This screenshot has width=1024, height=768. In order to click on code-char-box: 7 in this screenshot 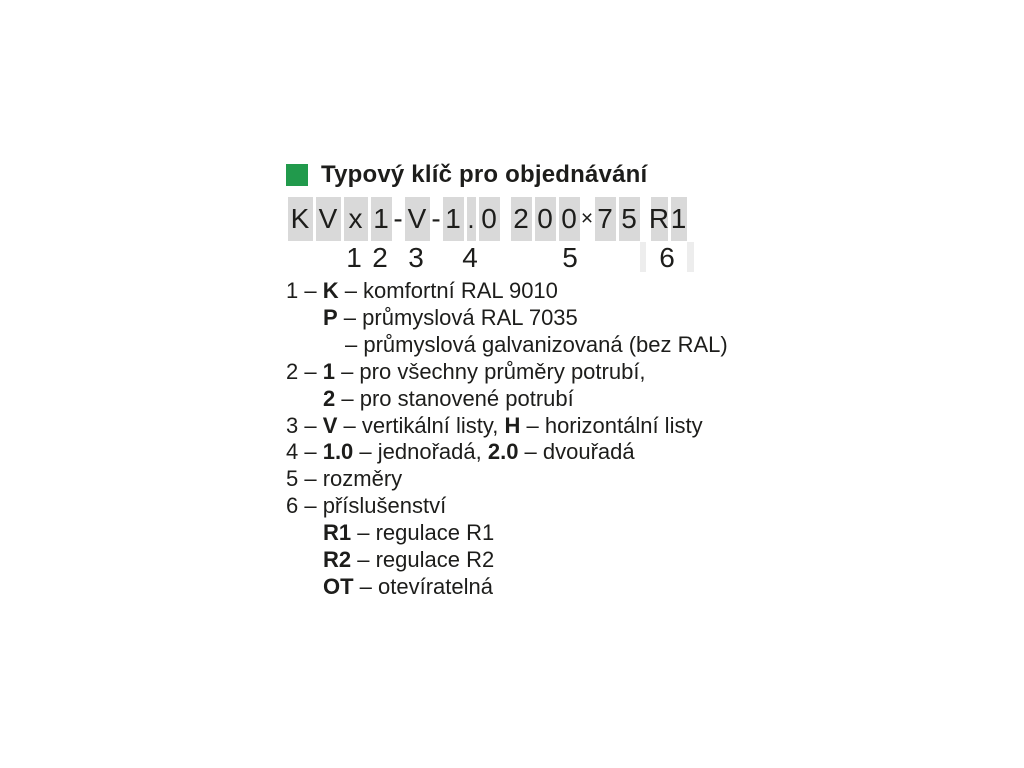, I will do `click(605, 219)`.